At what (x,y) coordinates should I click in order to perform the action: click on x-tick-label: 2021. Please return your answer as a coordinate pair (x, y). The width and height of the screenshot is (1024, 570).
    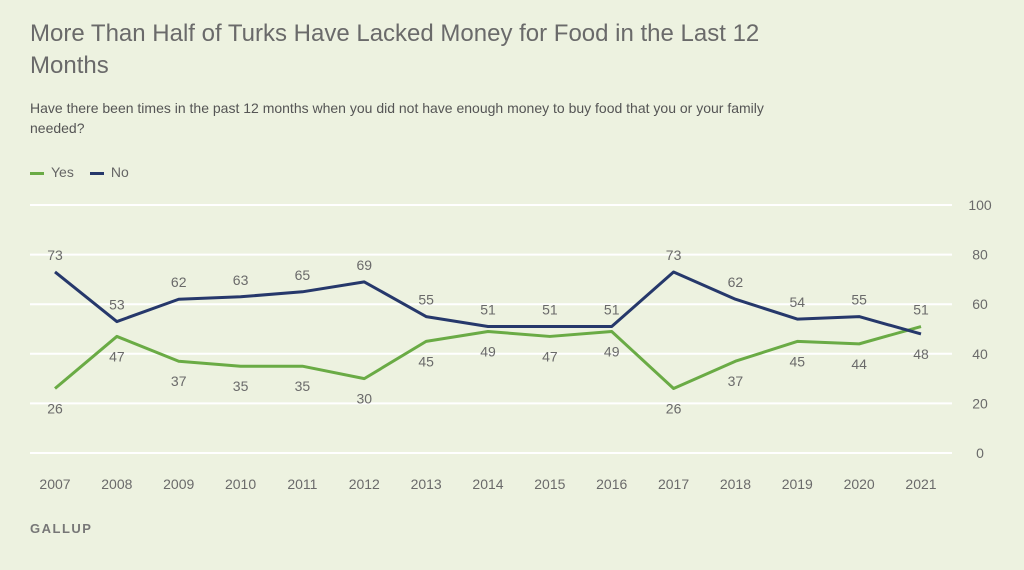
    Looking at the image, I should click on (920, 484).